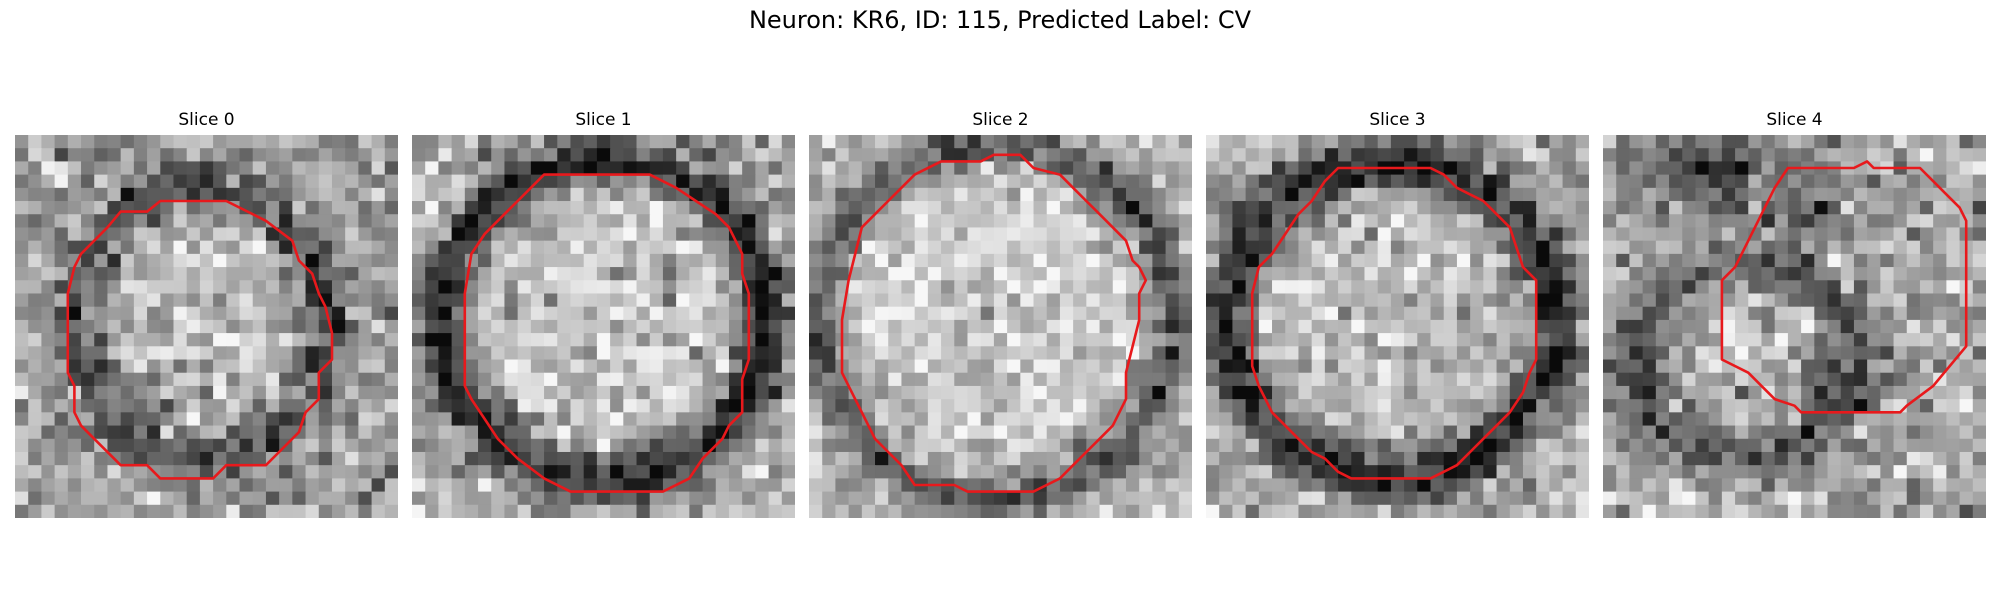  I want to click on slice-title-3: Slice 3, so click(1397, 120).